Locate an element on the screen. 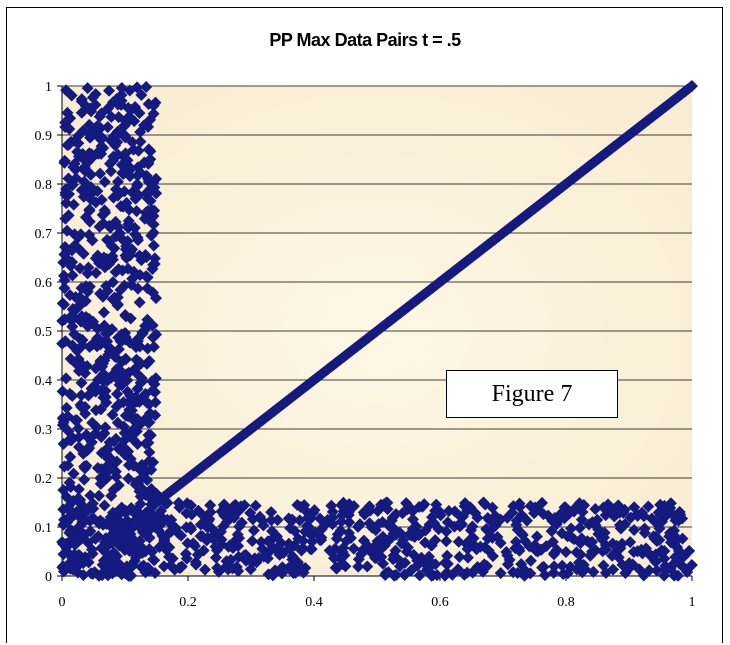  y-tick-label: 0.6 is located at coordinates (44, 283).